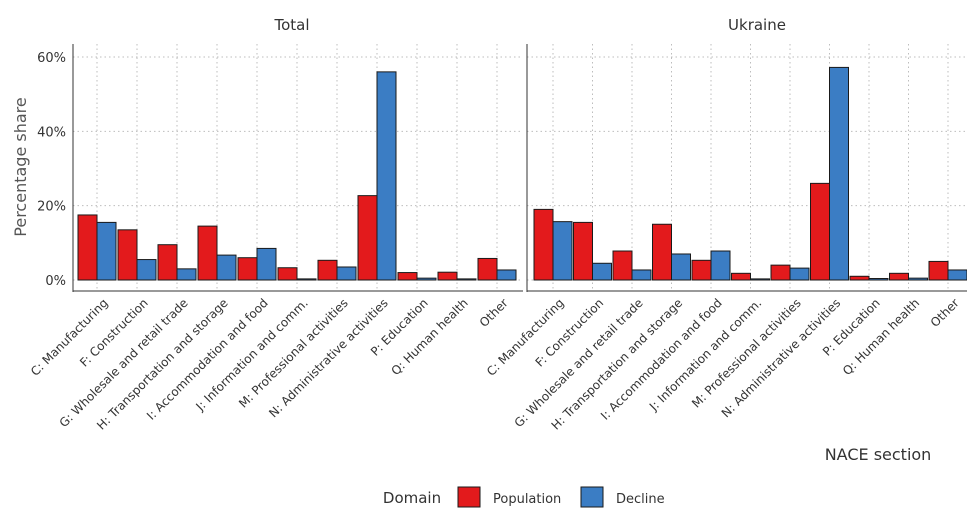  I want to click on y-tick-label: 60%, so click(51, 58).